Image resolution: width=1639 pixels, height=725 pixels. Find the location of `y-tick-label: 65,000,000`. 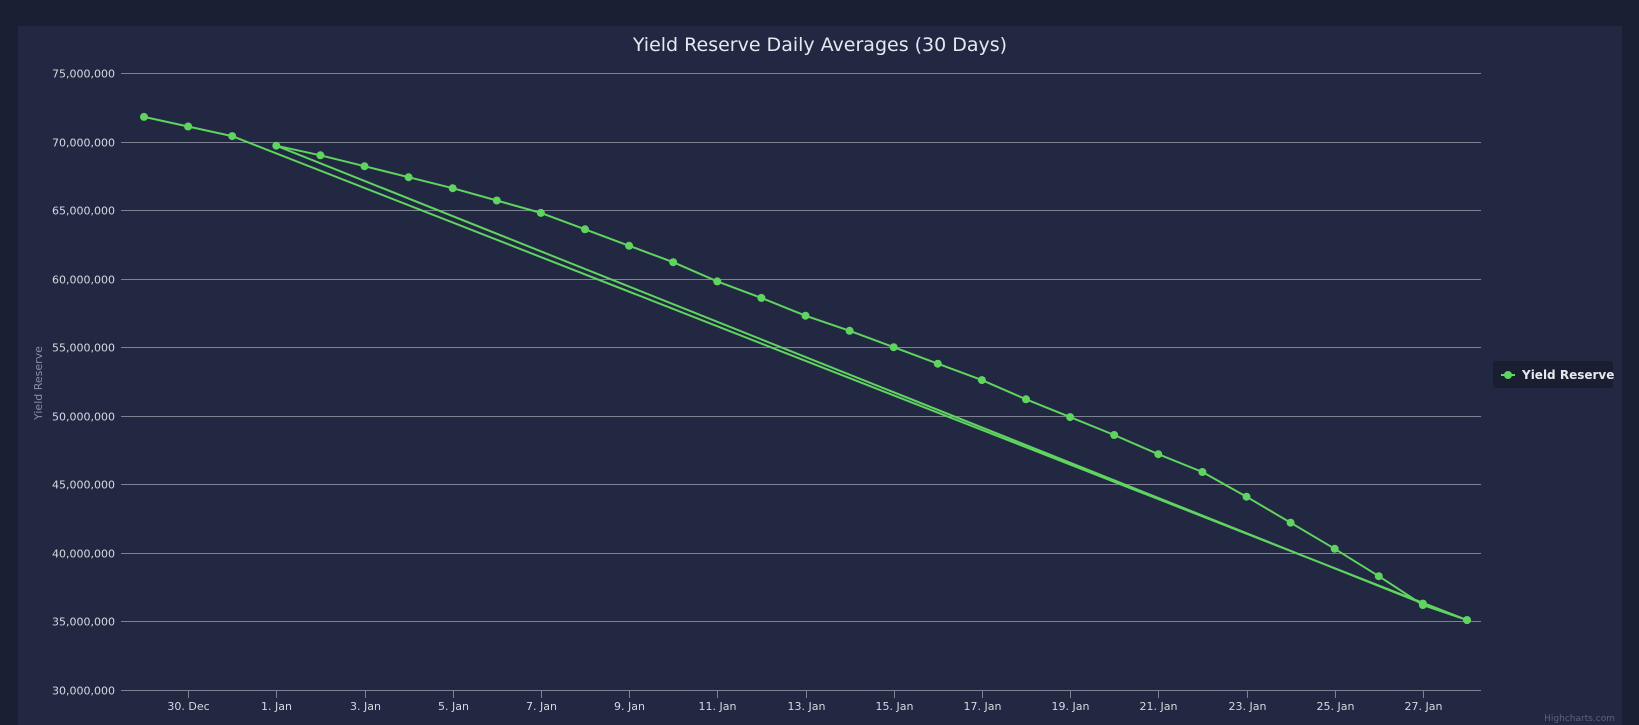

y-tick-label: 65,000,000 is located at coordinates (83, 211).